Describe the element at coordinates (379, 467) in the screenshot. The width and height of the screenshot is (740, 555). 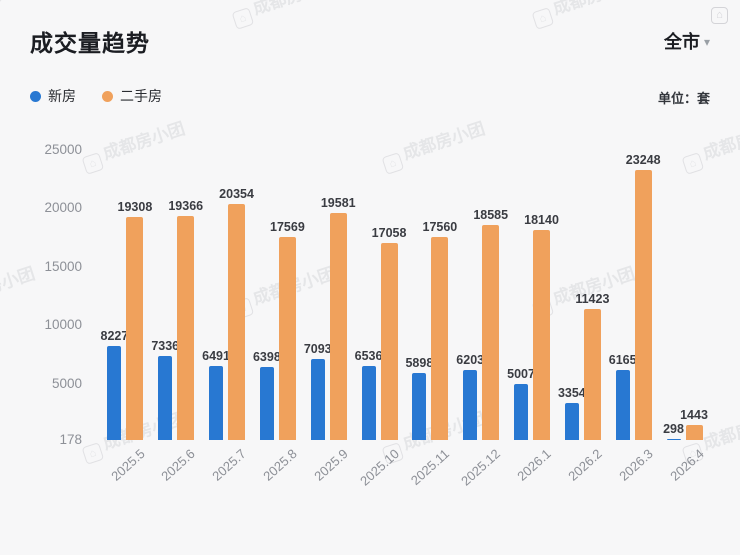
I see `x-tick-label: 2025.10` at that location.